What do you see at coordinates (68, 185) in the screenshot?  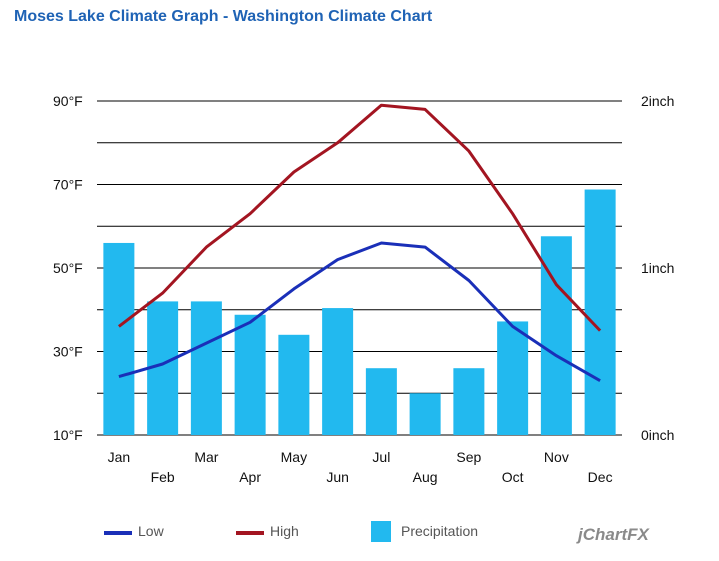 I see `y-left-tick-label: 70°F` at bounding box center [68, 185].